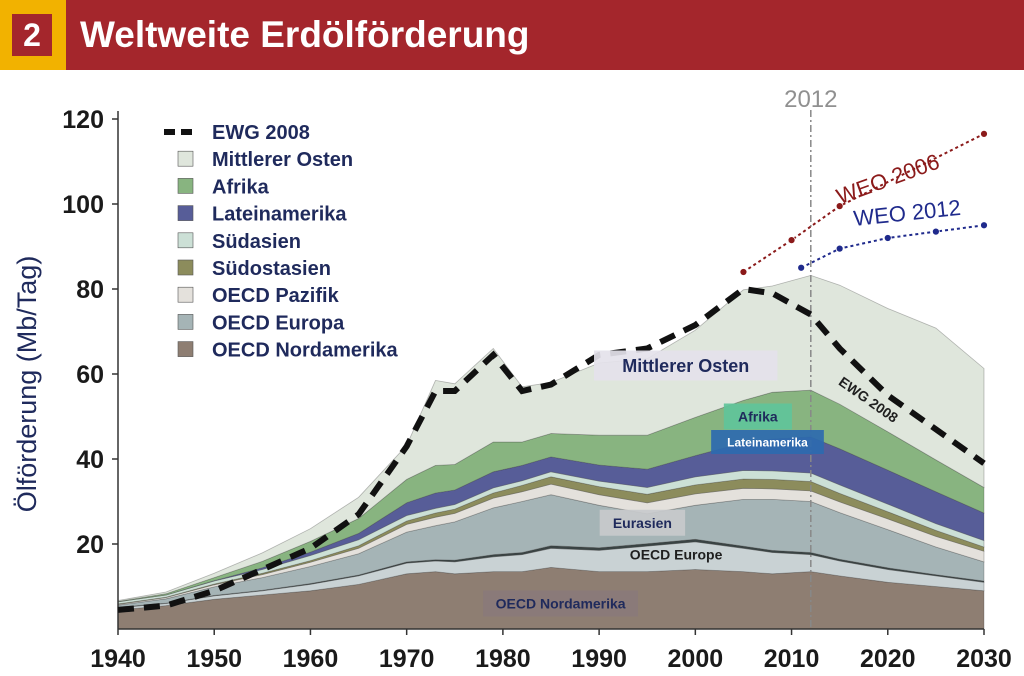 Image resolution: width=1024 pixels, height=676 pixels. What do you see at coordinates (503, 659) in the screenshot?
I see `x-tick-label-1980: 1980` at bounding box center [503, 659].